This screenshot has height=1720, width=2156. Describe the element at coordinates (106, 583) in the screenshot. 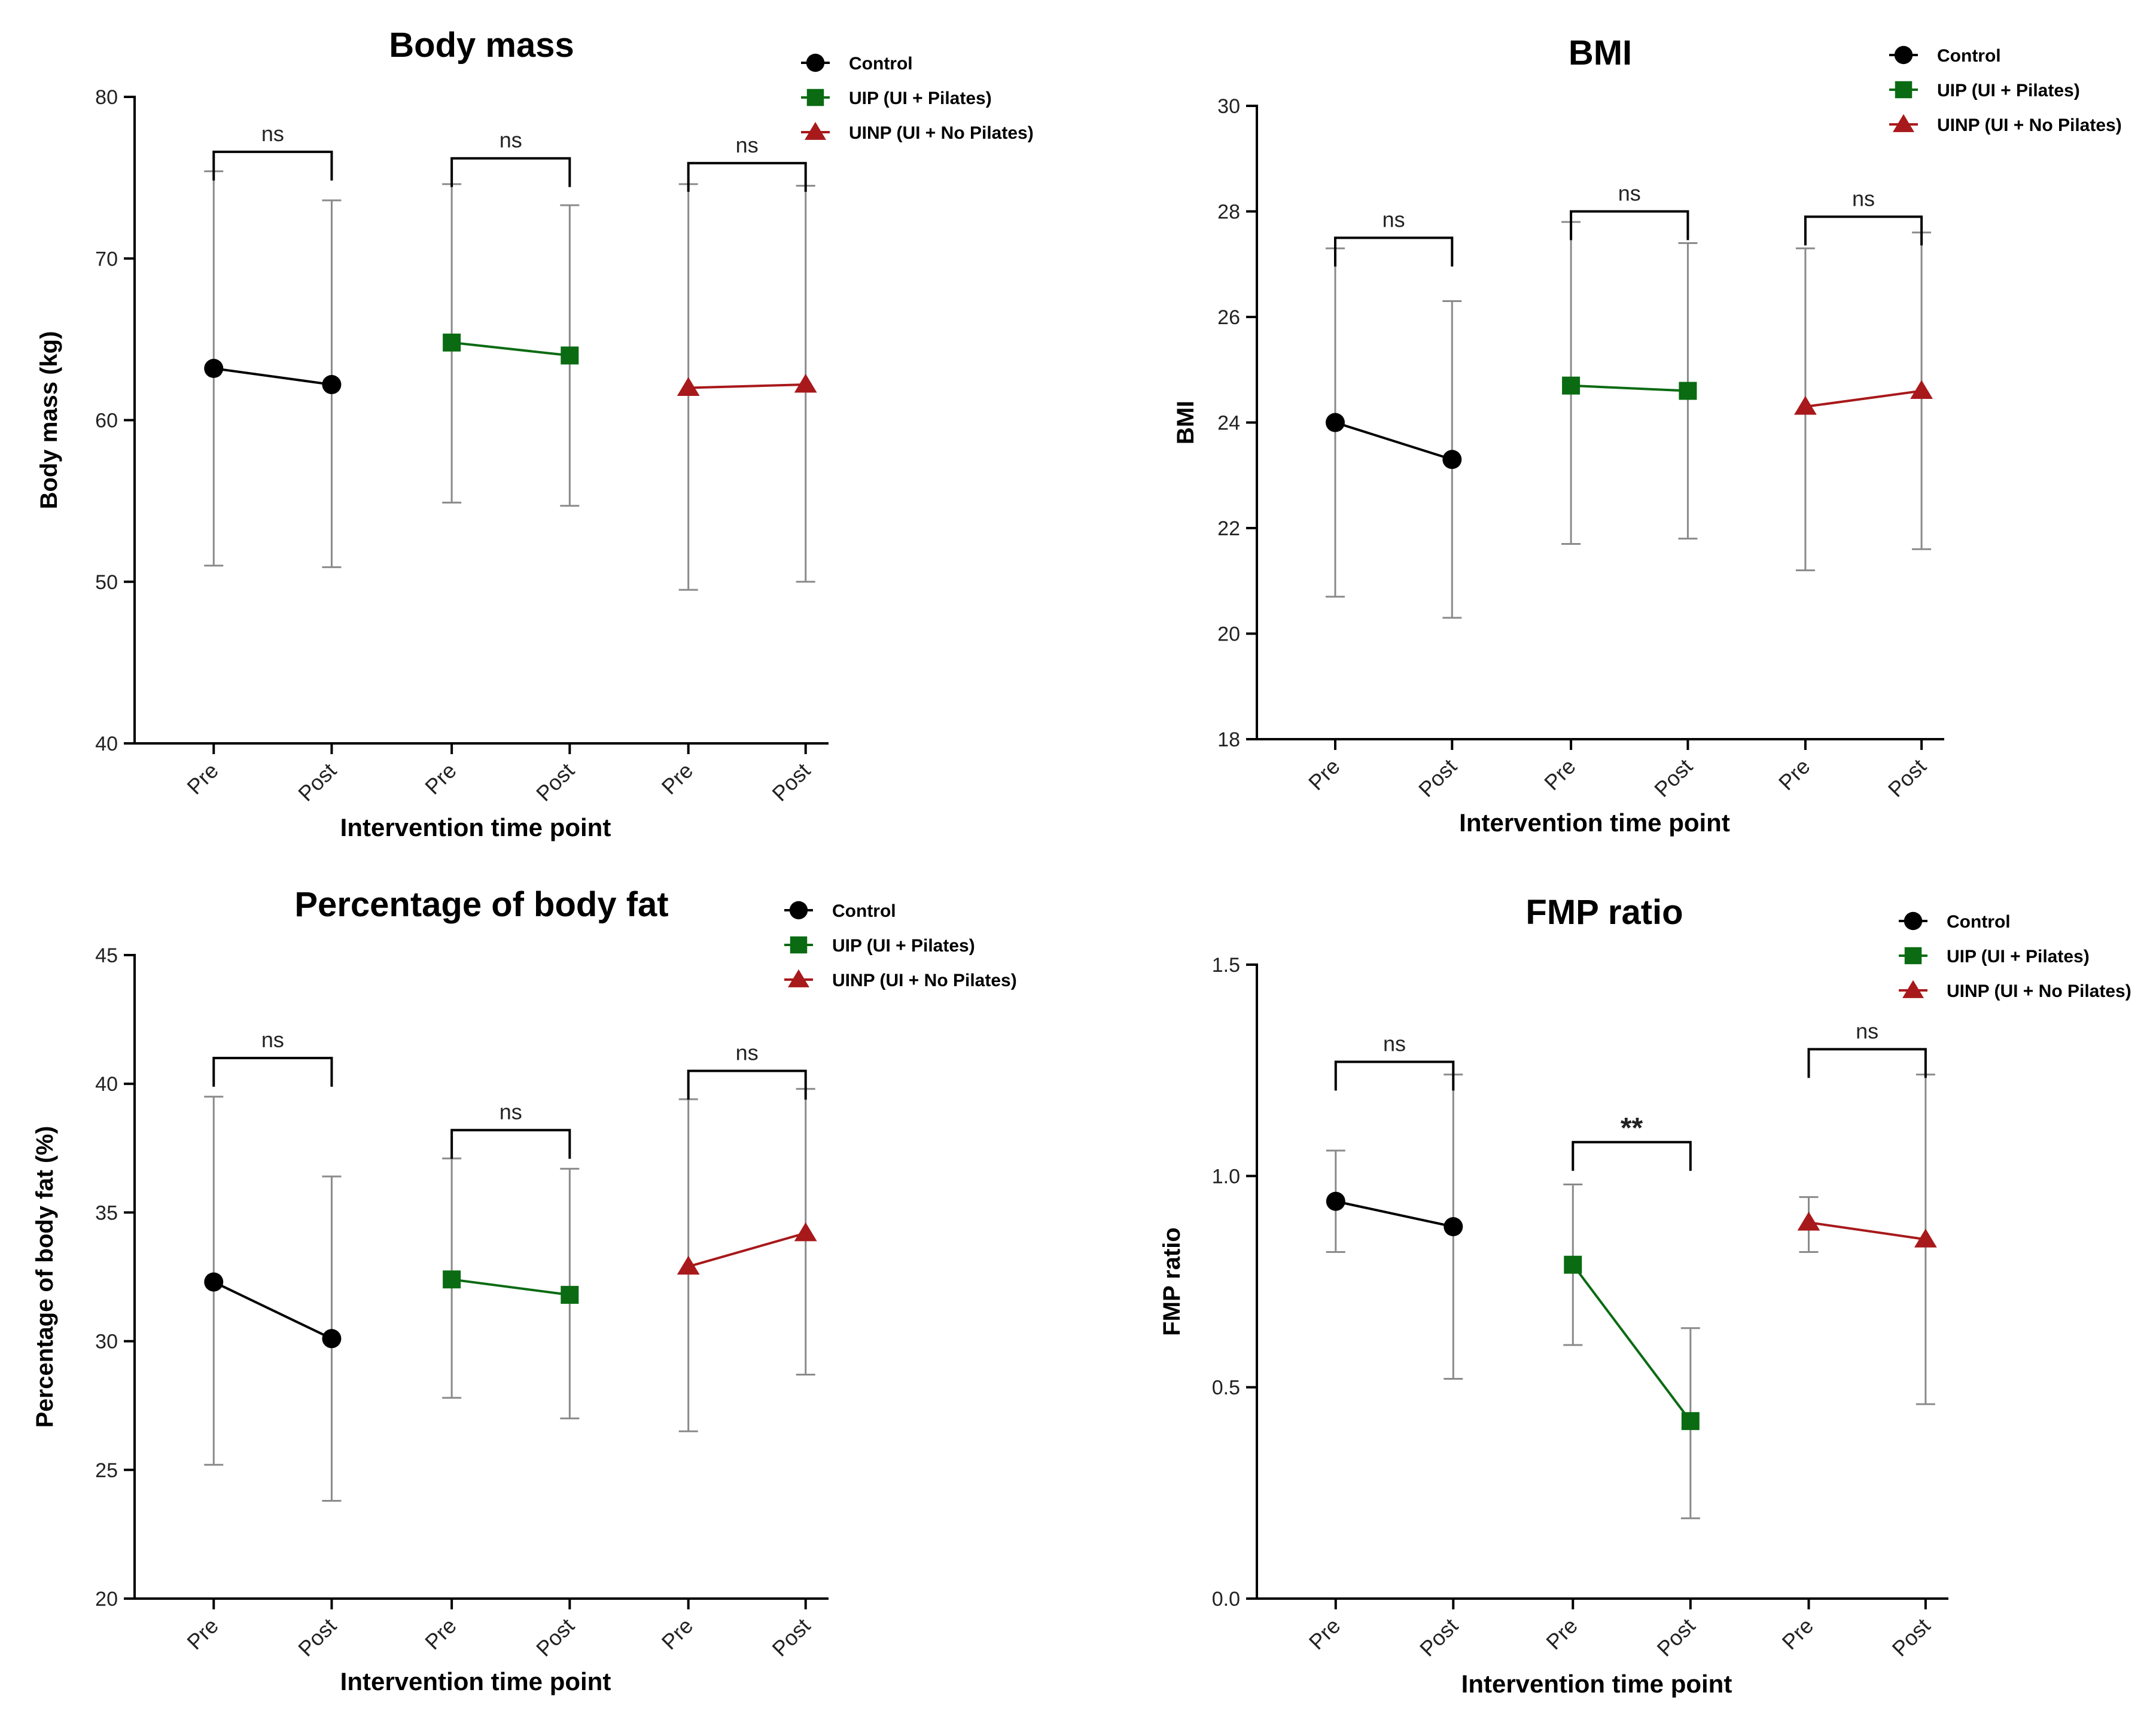

I see `y-tick-label: 50` at that location.